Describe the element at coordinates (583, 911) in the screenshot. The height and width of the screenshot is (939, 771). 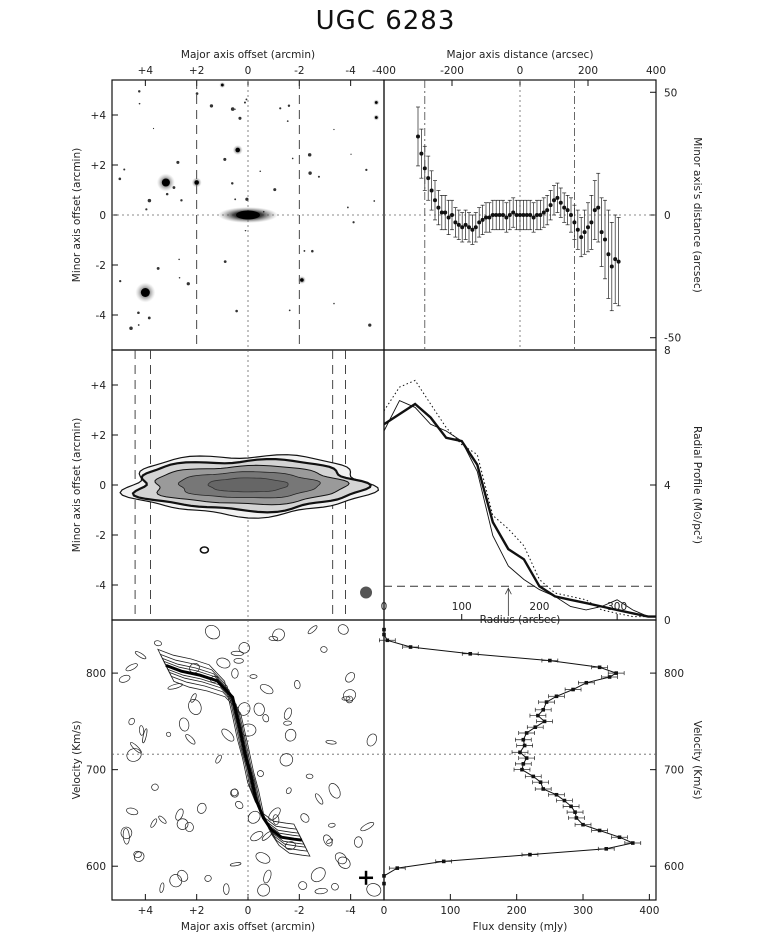
I see `tick-label: 300` at that location.